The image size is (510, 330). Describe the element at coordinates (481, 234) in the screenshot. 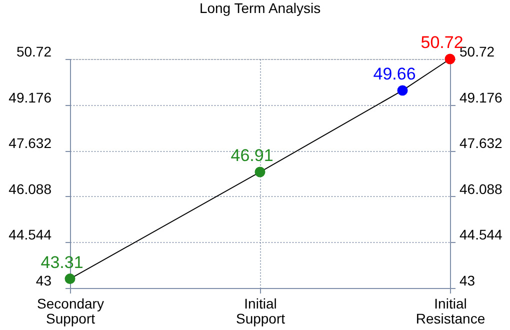

I see `y2-tick-label: 44.544` at that location.